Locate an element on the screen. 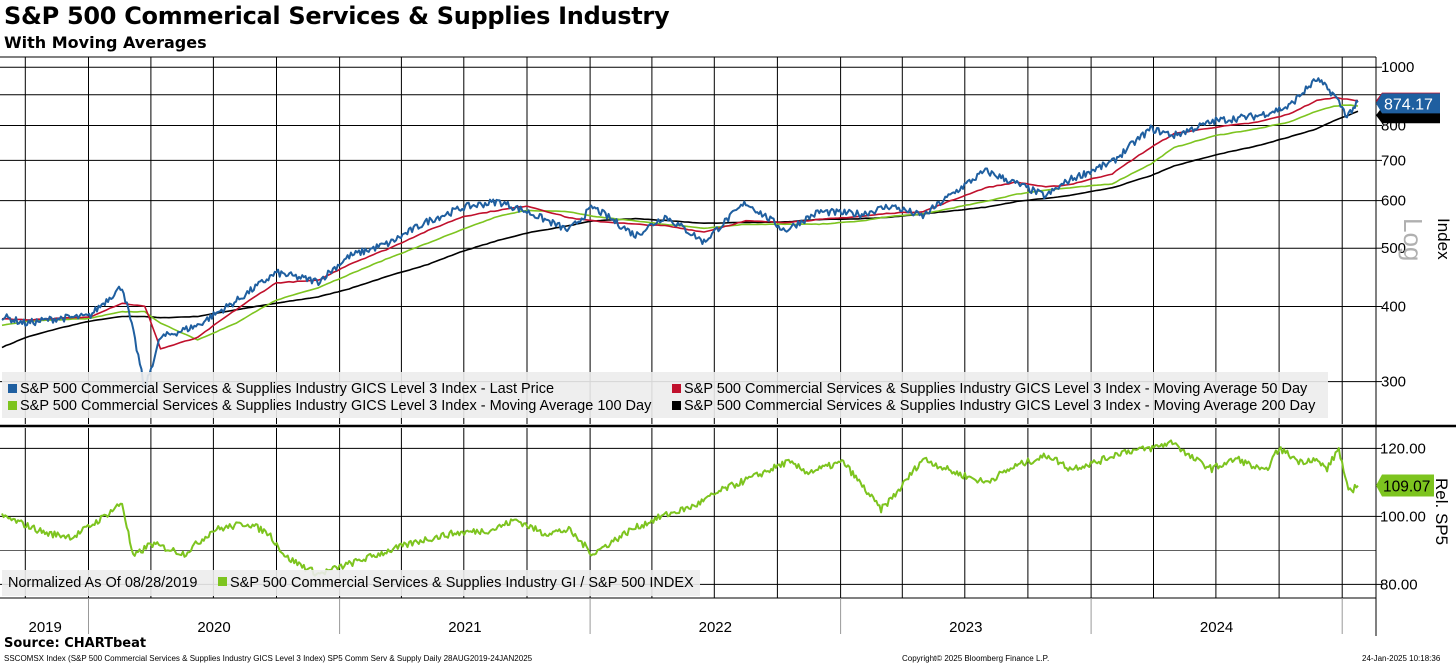 The width and height of the screenshot is (1456, 665). log-scale-label: Log is located at coordinates (1413, 239).